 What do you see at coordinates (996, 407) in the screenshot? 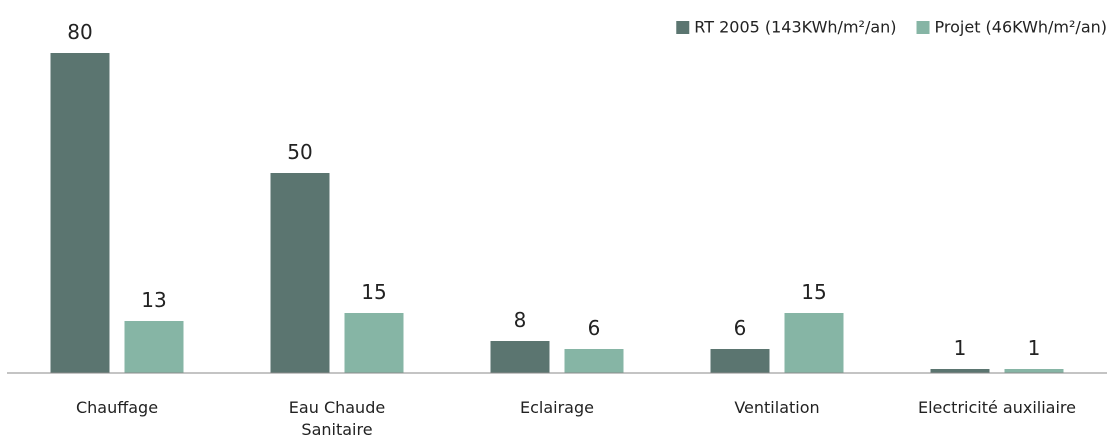
I see `x-tick-label: Electricité auxiliaire` at bounding box center [996, 407].